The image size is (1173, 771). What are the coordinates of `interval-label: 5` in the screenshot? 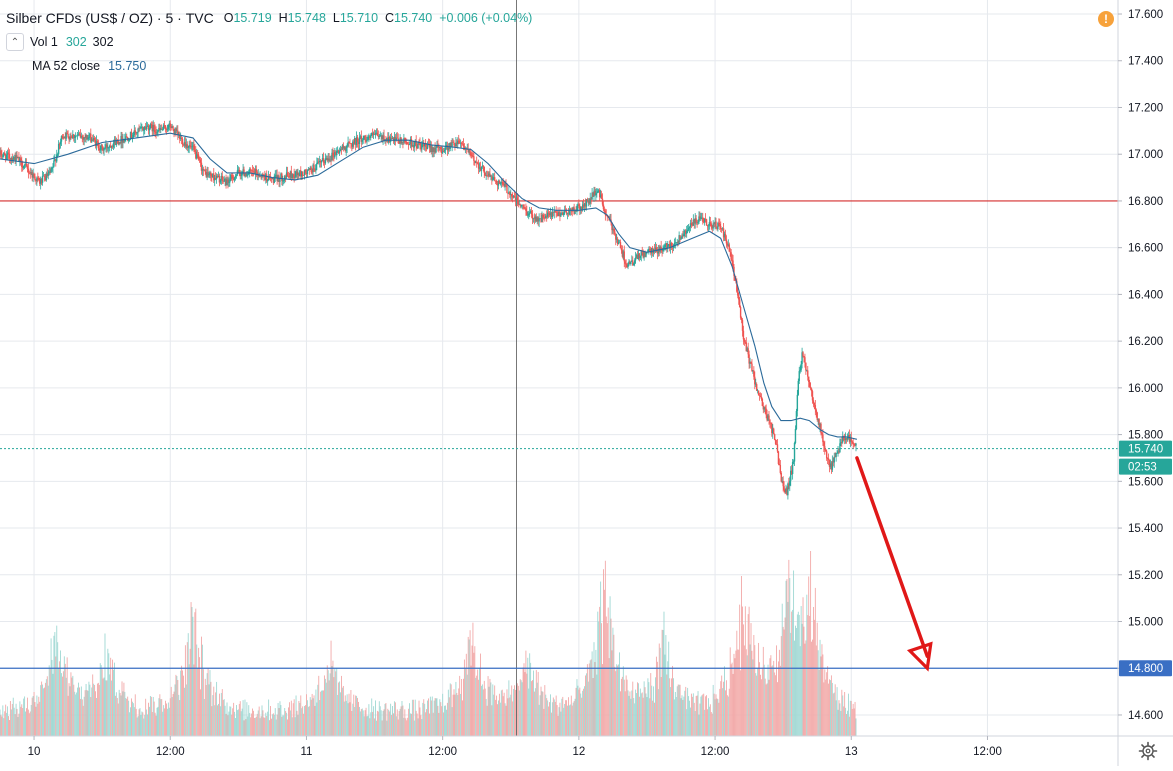 It's located at (169, 18).